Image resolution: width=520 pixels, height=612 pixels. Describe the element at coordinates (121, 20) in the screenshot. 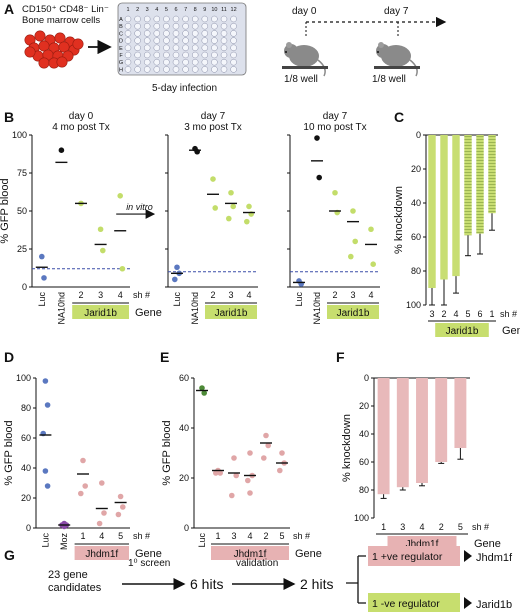

I see `plate-row-label: A` at that location.